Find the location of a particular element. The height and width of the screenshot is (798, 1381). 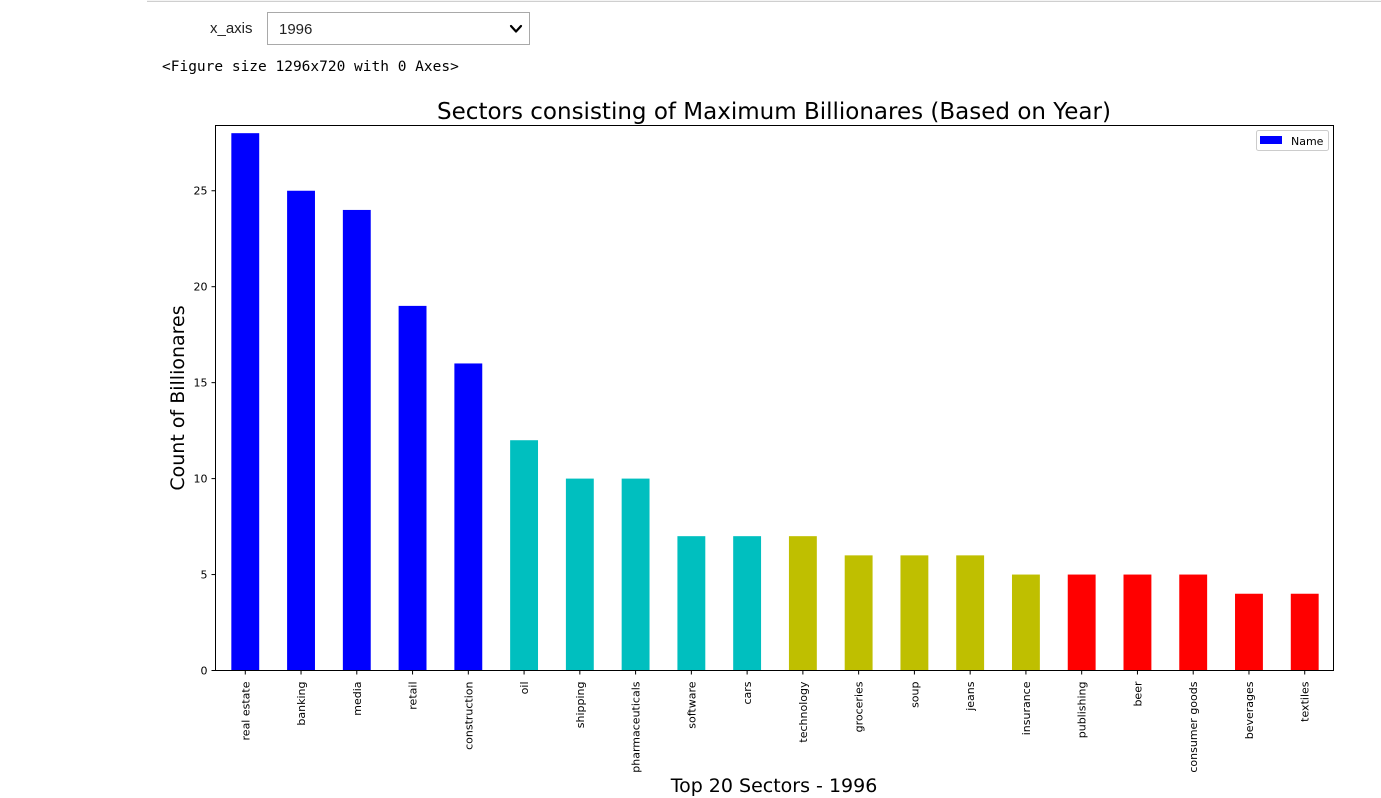

chevron-down-icon is located at coordinates (516, 28).